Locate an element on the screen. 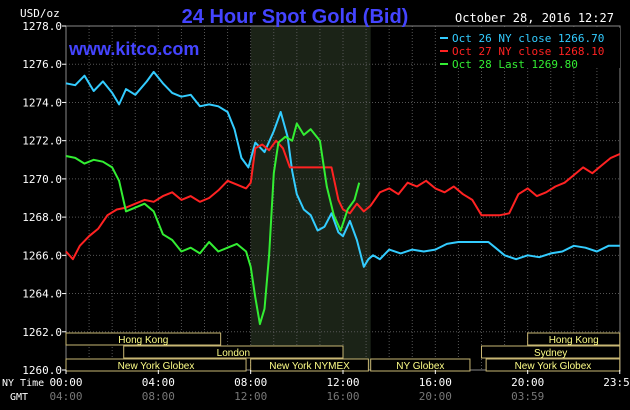 The image size is (630, 410). legend-box is located at coordinates (528, 48).